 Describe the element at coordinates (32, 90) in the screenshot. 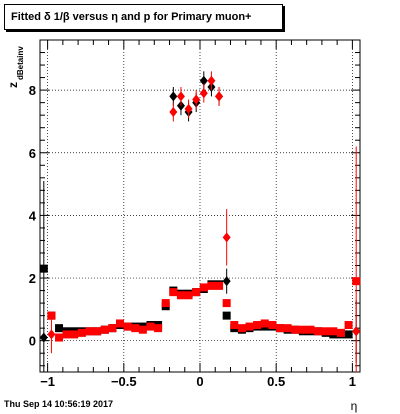

I see `y-tick-label: 8` at that location.